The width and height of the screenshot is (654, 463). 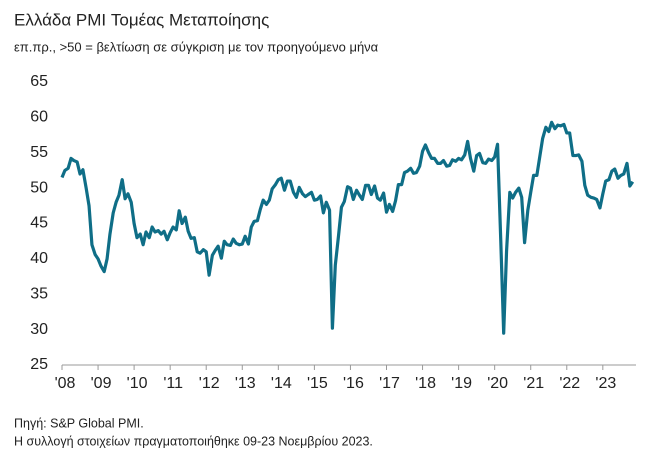 I want to click on y-tick-label: 40, so click(x=39, y=258).